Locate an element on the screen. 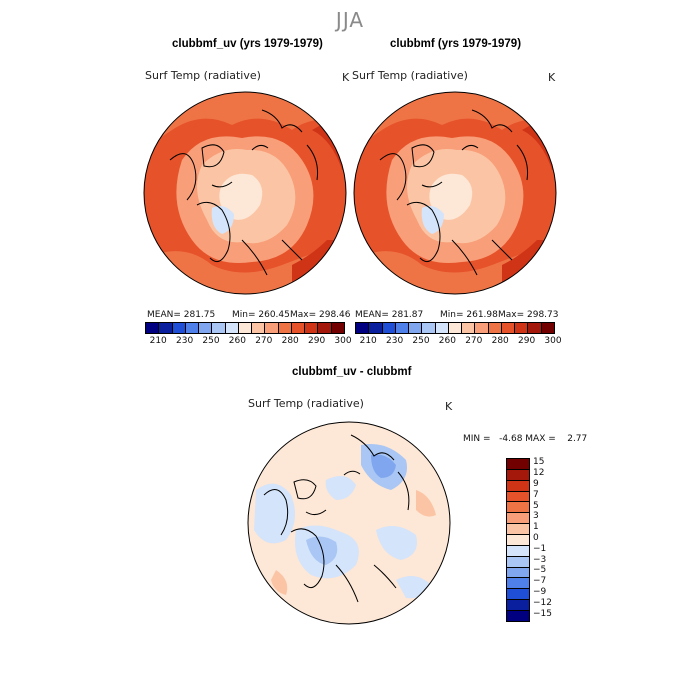 This screenshot has width=700, height=700. panel1-max: Max= 298.46 is located at coordinates (320, 315).